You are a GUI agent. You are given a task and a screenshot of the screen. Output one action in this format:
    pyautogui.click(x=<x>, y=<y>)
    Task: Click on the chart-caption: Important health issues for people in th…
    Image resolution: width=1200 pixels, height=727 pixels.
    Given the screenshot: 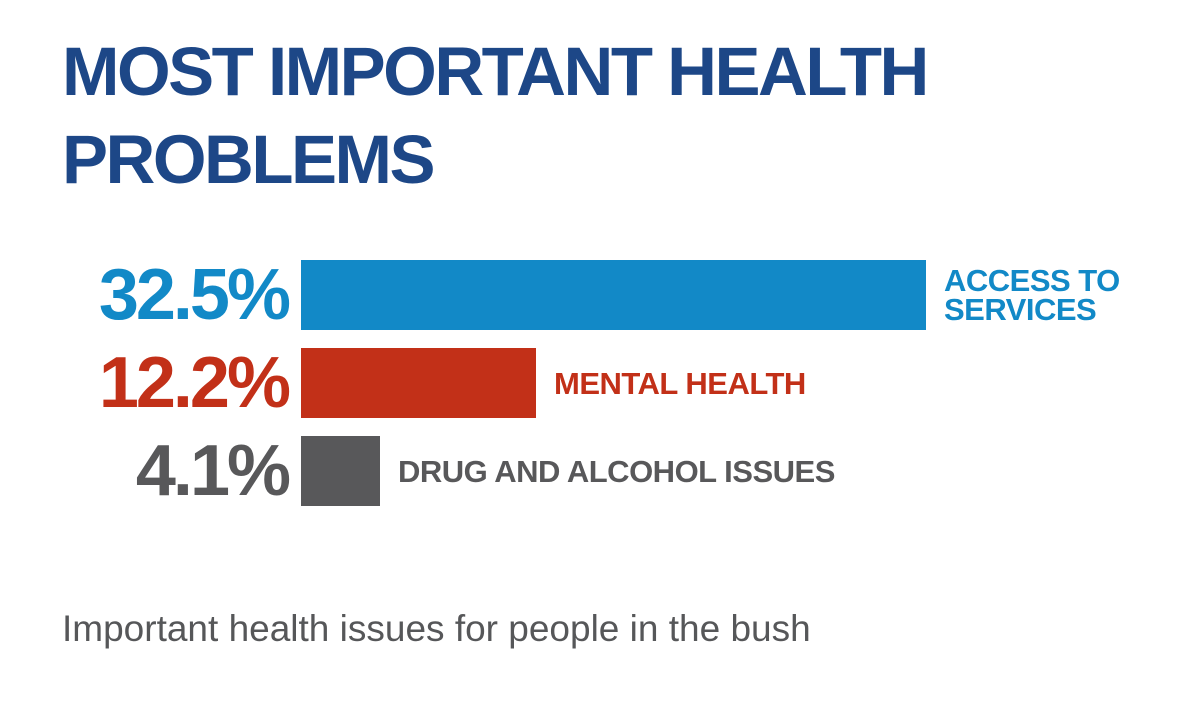 What is the action you would take?
    pyautogui.click(x=436, y=628)
    